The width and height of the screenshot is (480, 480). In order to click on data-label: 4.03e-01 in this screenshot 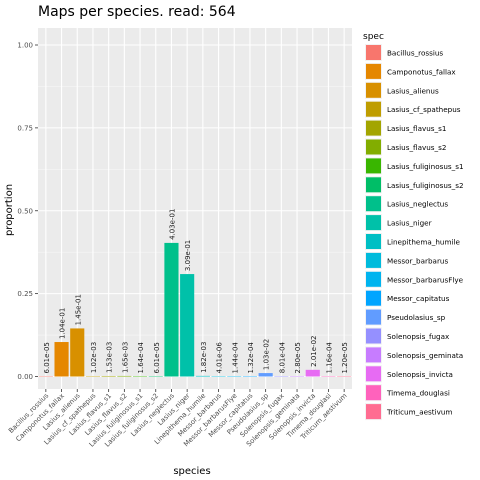, I will do `click(172, 224)`.